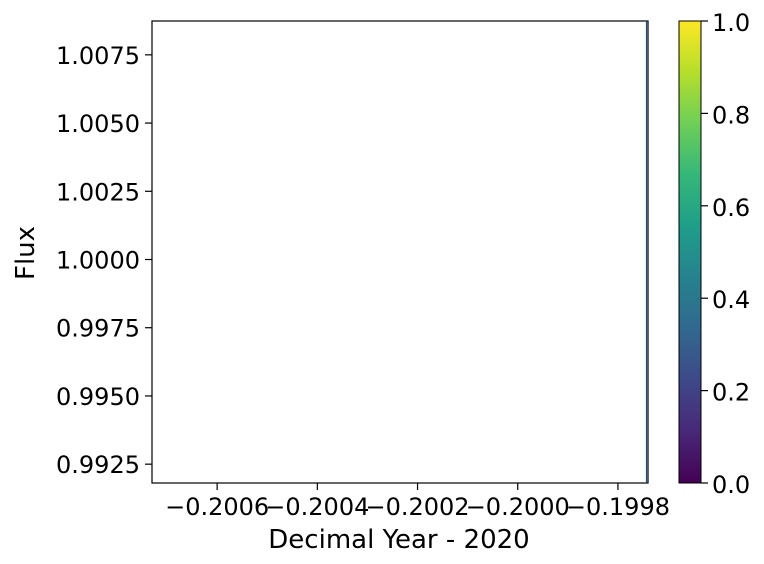 The image size is (764, 564). Describe the element at coordinates (690, 252) in the screenshot. I see `colorbar-scale` at that location.